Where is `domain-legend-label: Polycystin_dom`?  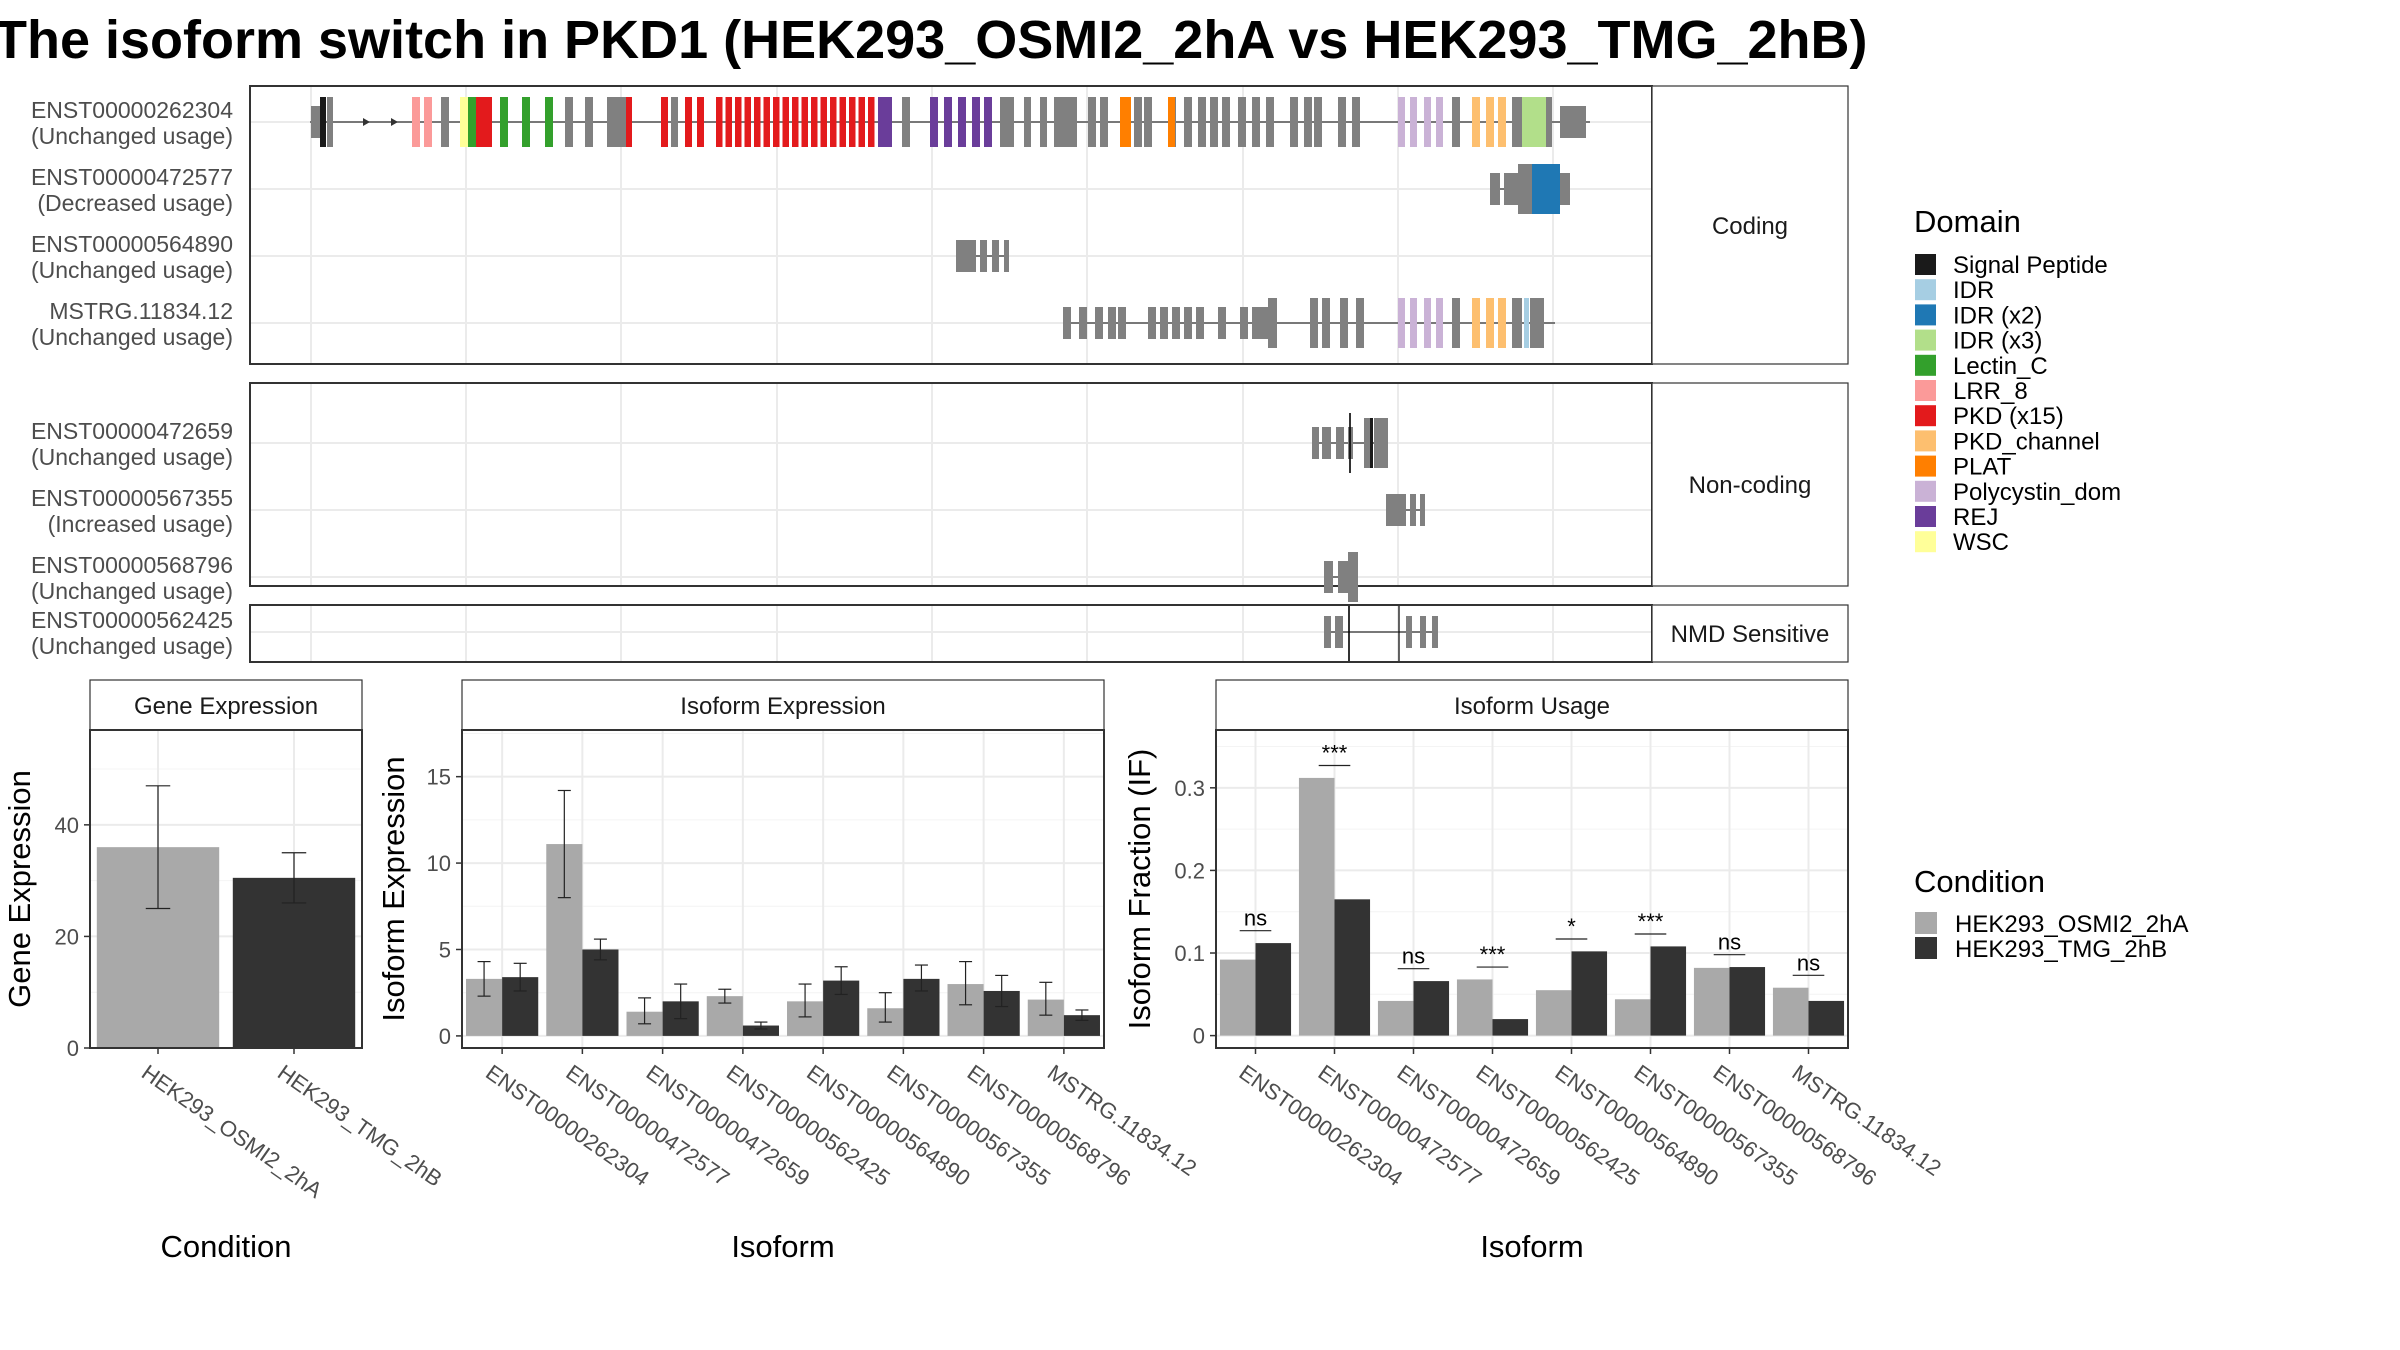 domain-legend-label: Polycystin_dom is located at coordinates (2037, 492).